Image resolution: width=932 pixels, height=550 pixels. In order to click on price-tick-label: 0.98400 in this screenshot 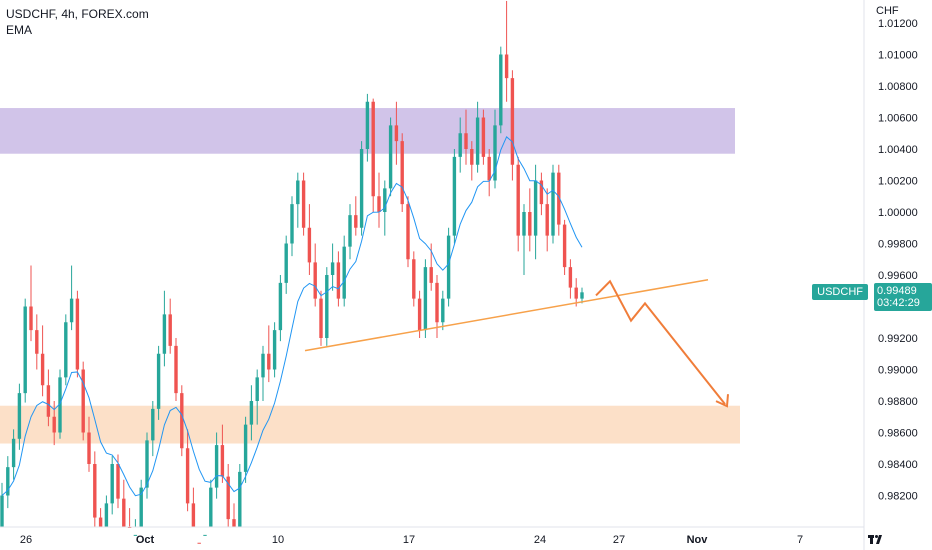, I will do `click(898, 465)`.